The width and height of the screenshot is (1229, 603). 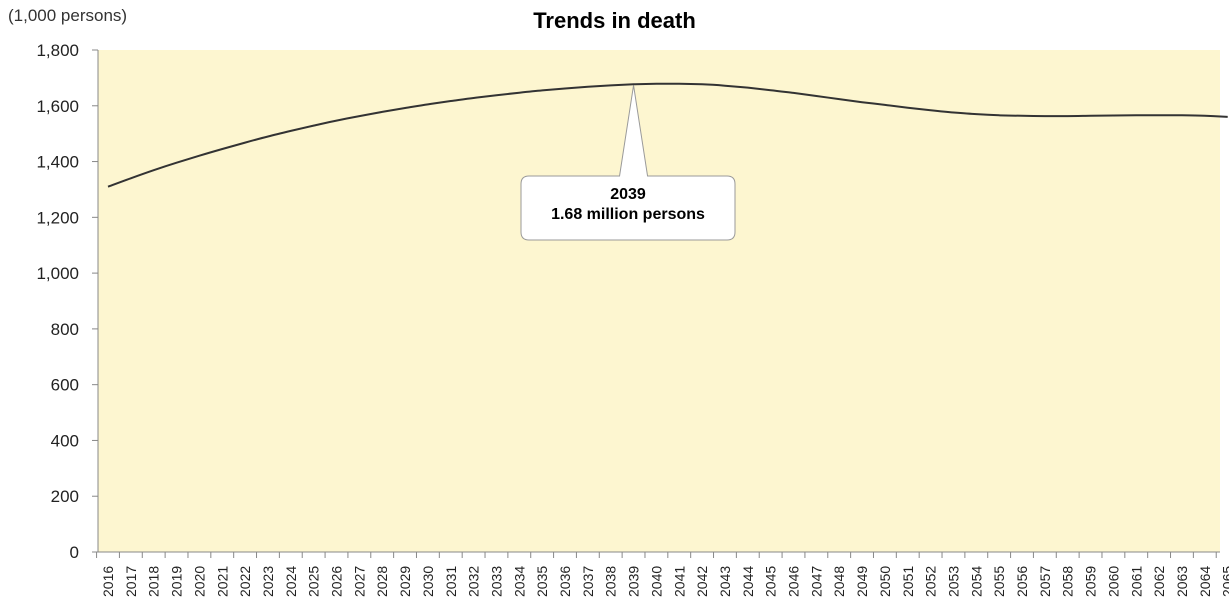 I want to click on x-tick-label: 2047, so click(x=816, y=581).